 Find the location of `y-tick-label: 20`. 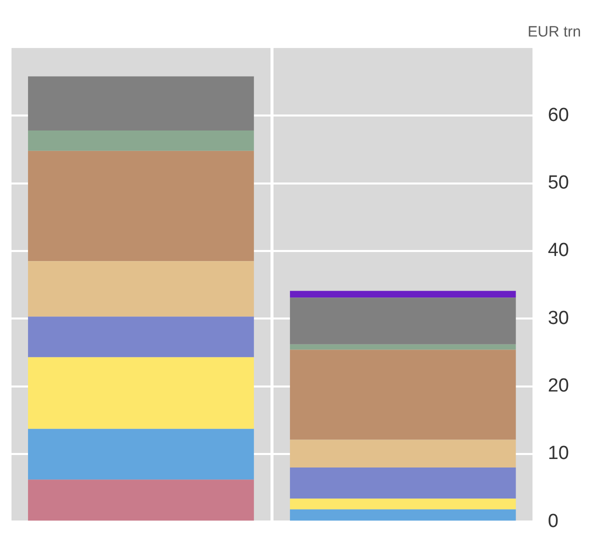

y-tick-label: 20 is located at coordinates (559, 386).